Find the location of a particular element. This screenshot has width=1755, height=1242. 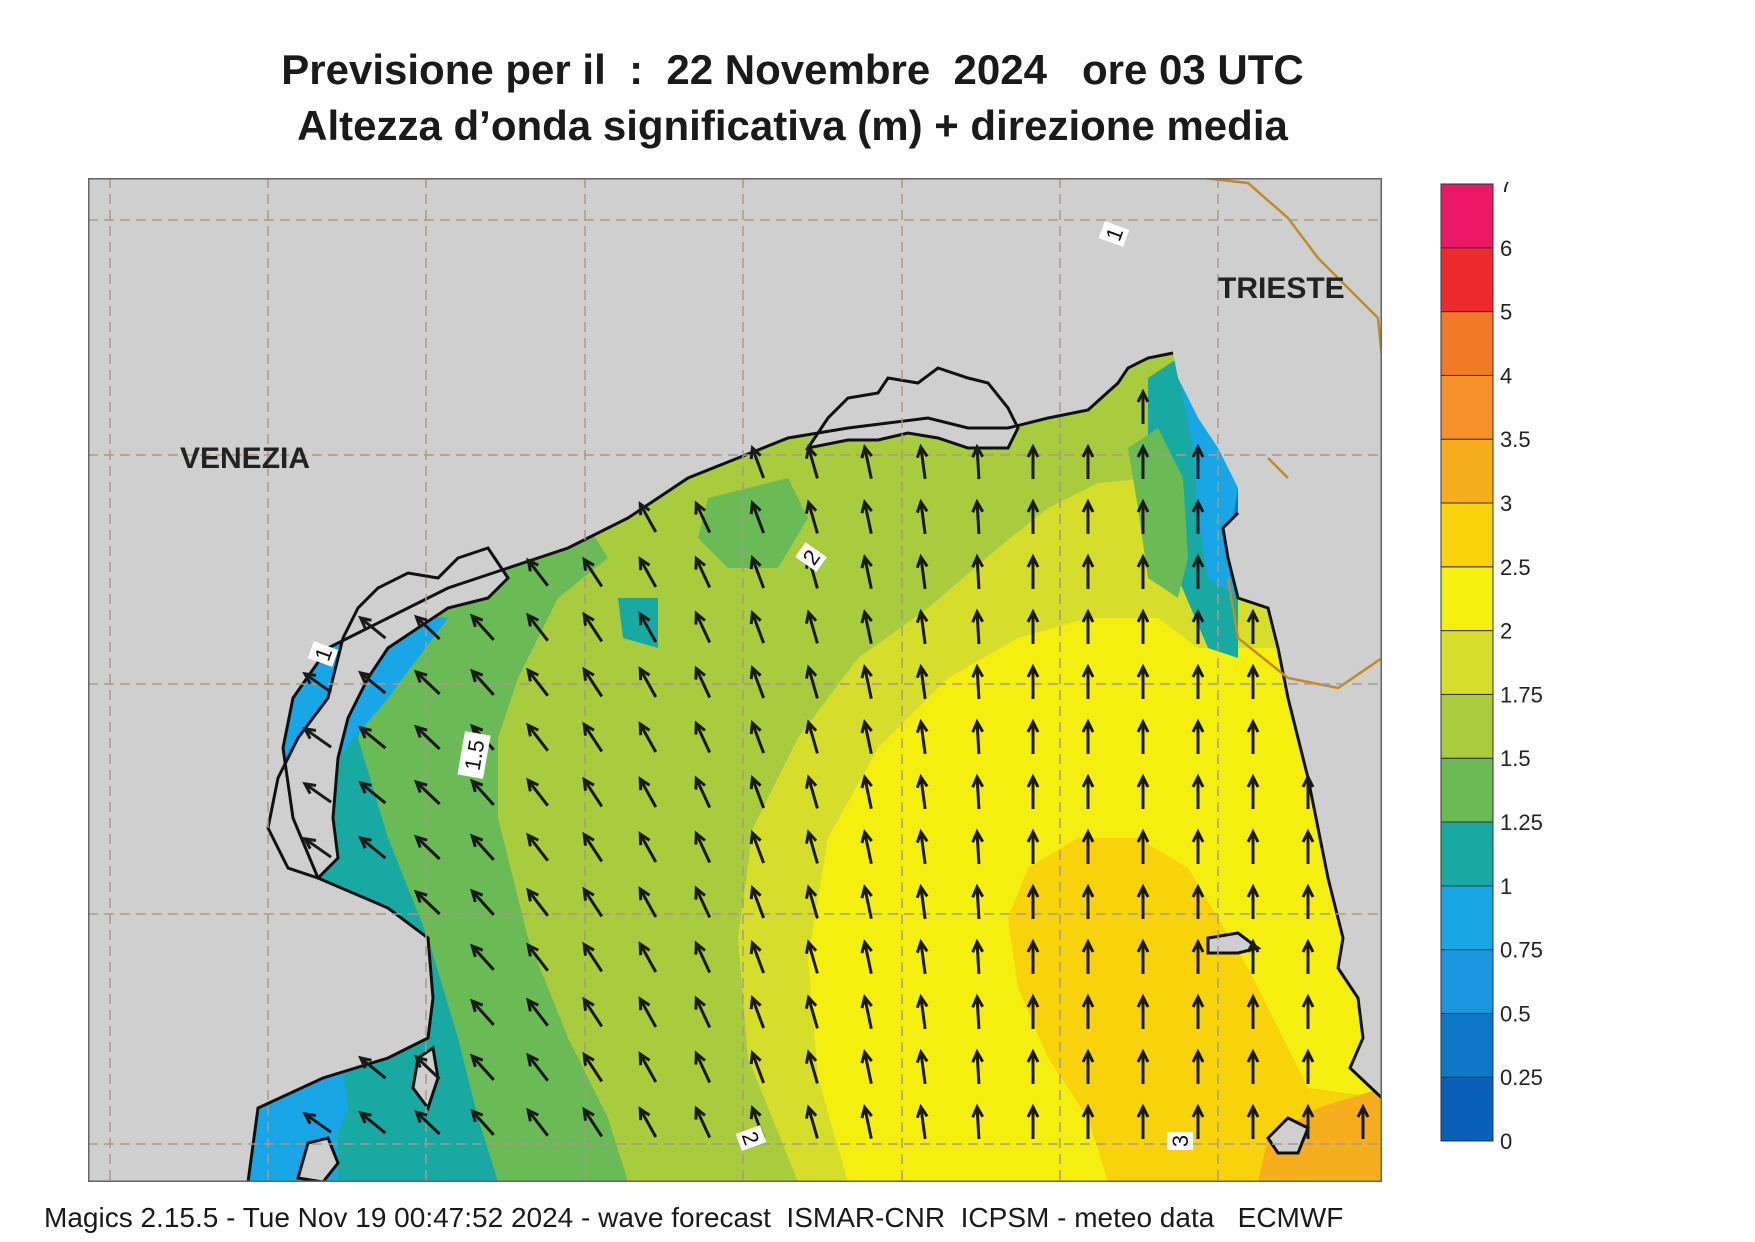

legend-level-label: 1.75 is located at coordinates (1521, 694).